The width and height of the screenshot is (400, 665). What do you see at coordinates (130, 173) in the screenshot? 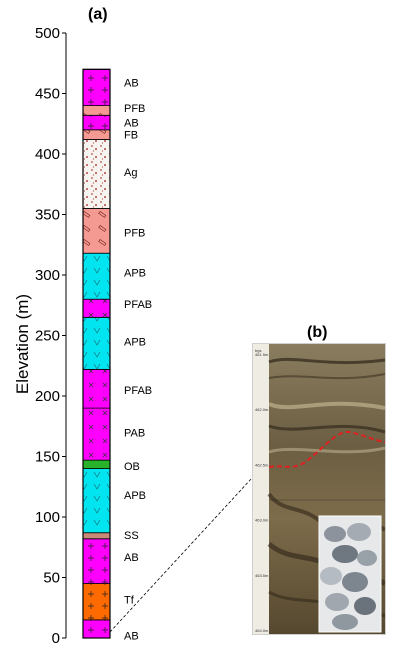
I see `unit-label: Ag` at bounding box center [130, 173].